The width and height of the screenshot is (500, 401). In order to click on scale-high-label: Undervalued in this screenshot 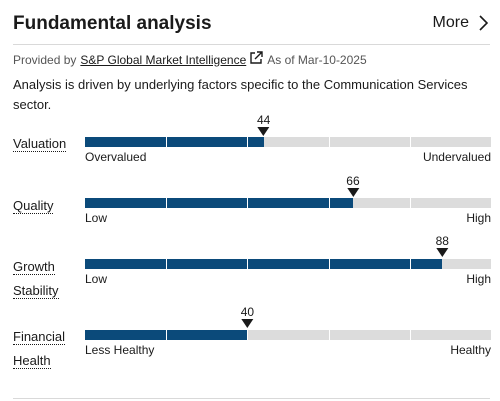, I will do `click(456, 157)`.